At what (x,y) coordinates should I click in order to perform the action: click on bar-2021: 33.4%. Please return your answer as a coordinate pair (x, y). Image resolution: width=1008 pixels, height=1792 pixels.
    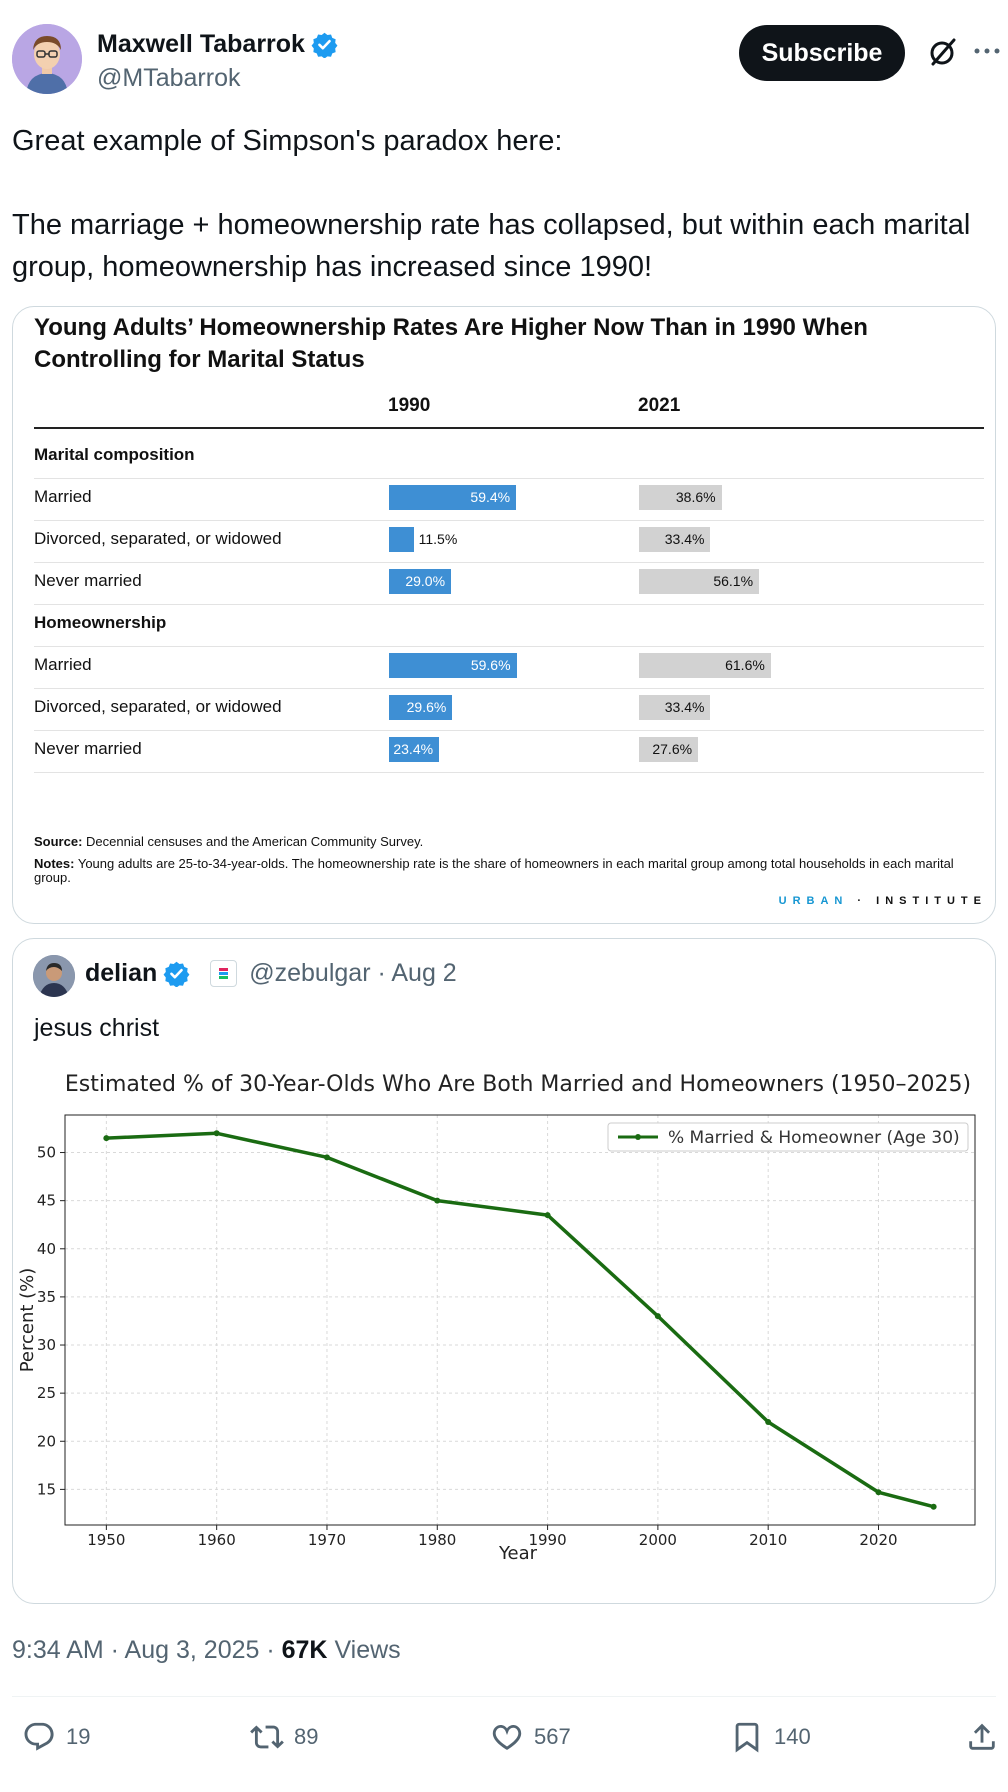
    Looking at the image, I should click on (675, 539).